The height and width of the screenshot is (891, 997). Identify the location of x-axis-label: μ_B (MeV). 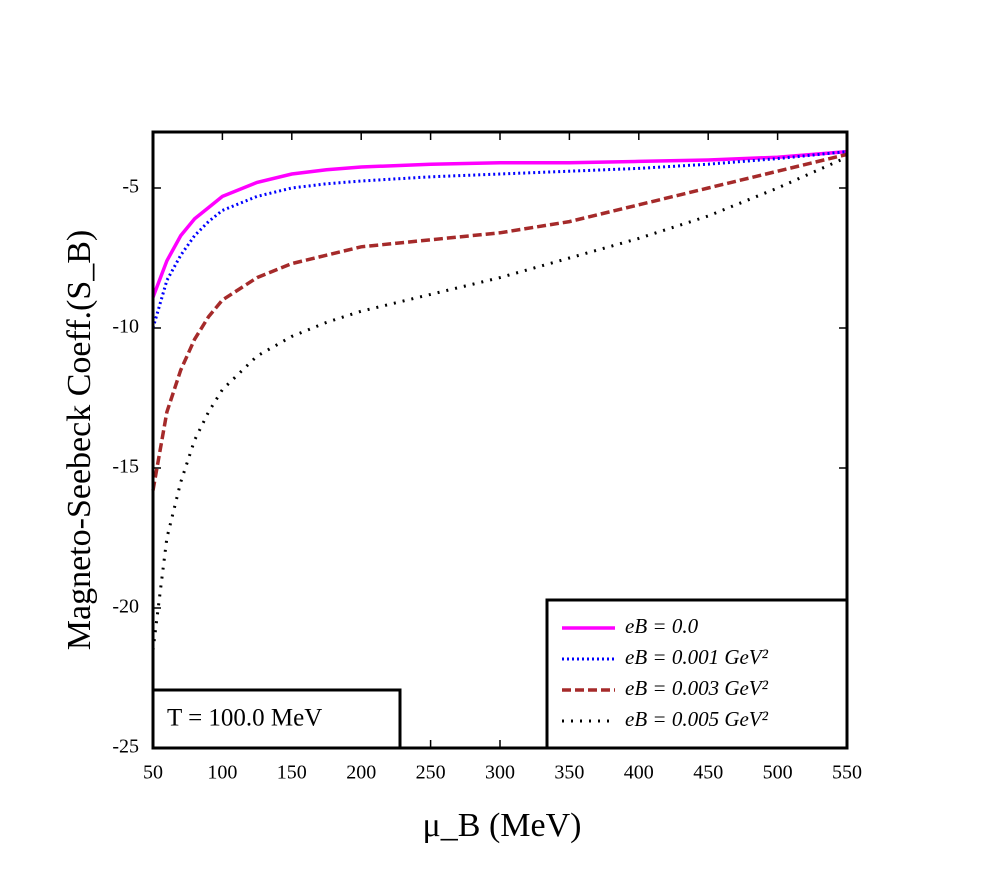
(502, 825).